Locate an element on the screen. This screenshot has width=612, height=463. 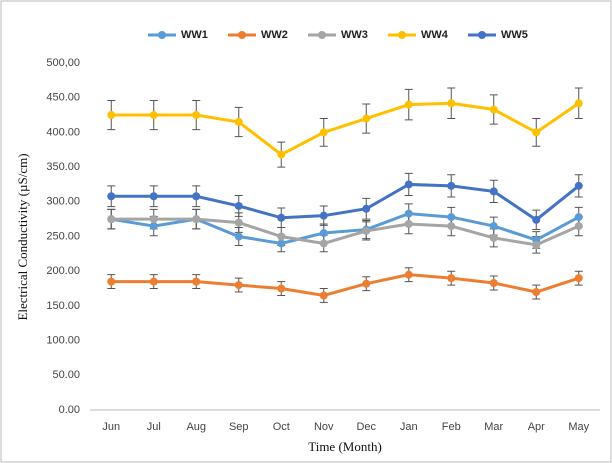
y-tick-label: 0.00 is located at coordinates (69, 410).